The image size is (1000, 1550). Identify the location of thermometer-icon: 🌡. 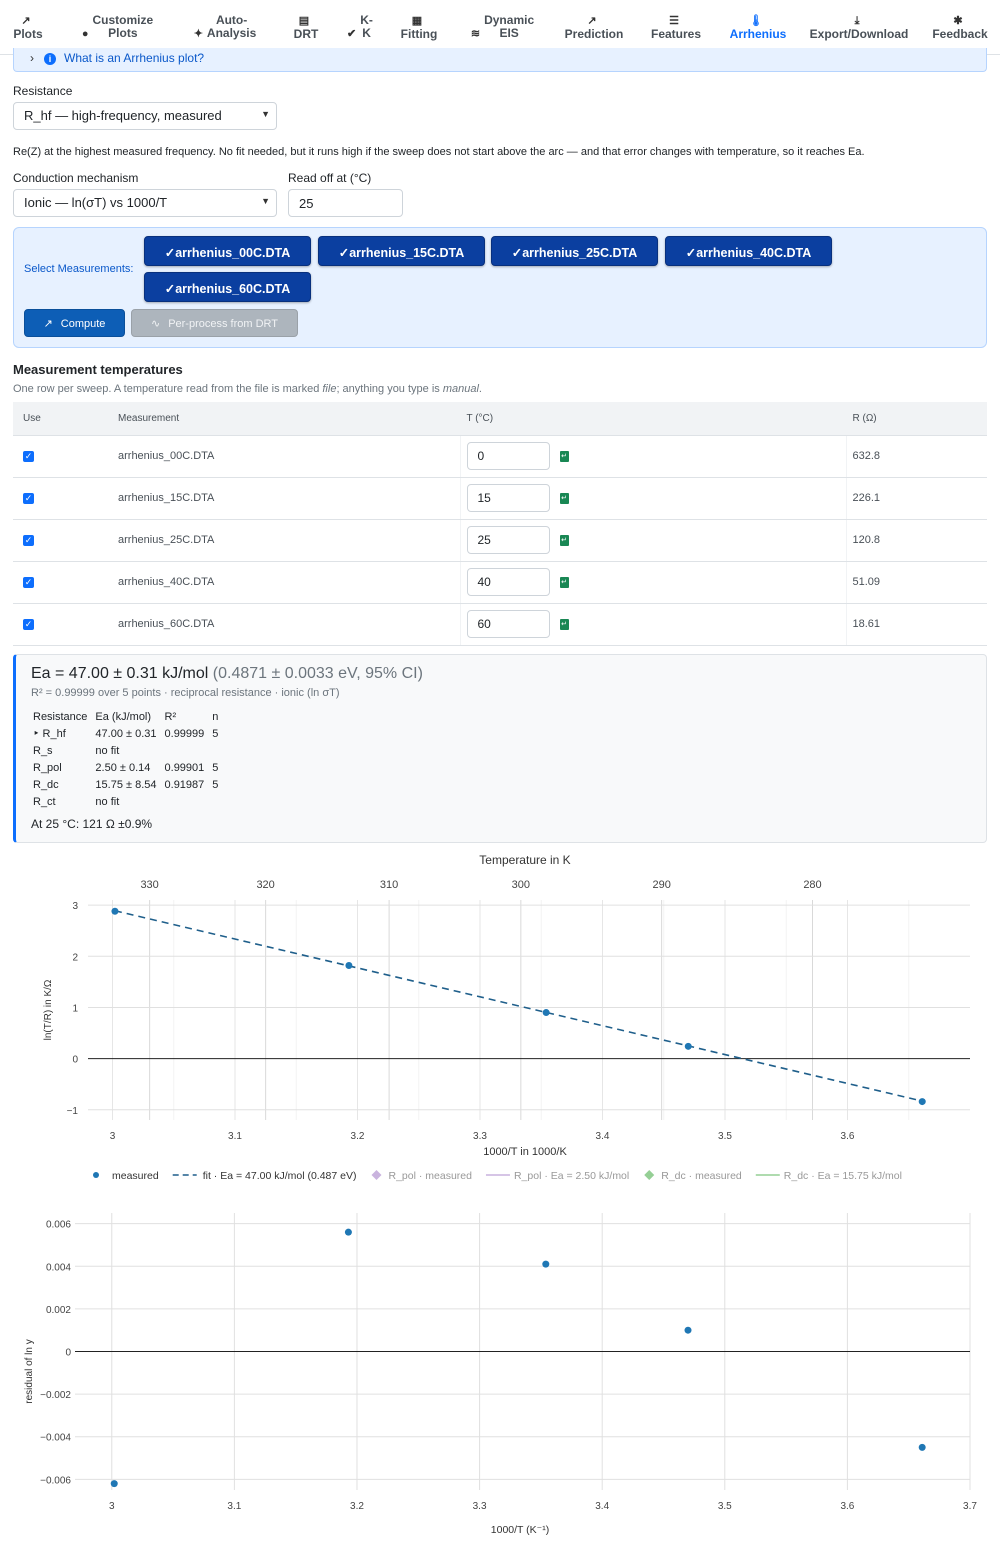
(756, 21).